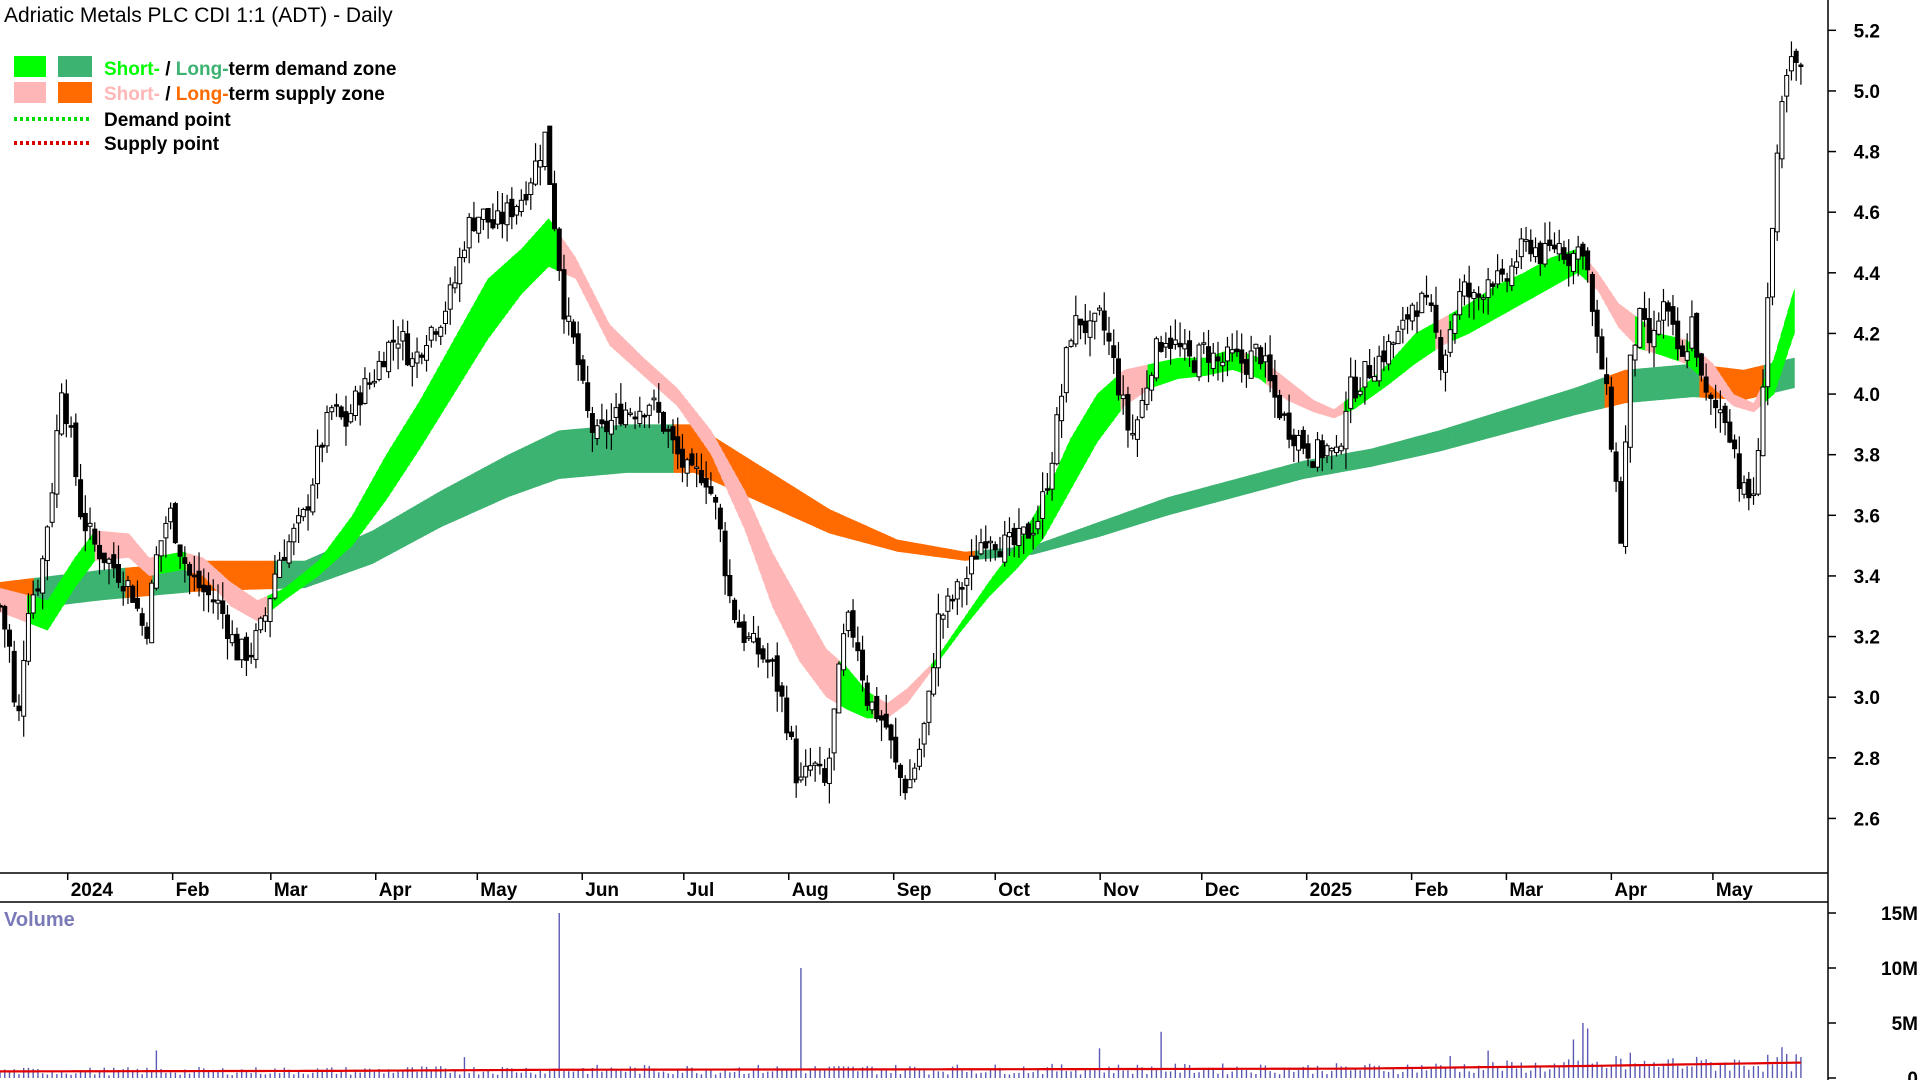 This screenshot has width=1920, height=1080. I want to click on x-tick-label: 2025, so click(1331, 890).